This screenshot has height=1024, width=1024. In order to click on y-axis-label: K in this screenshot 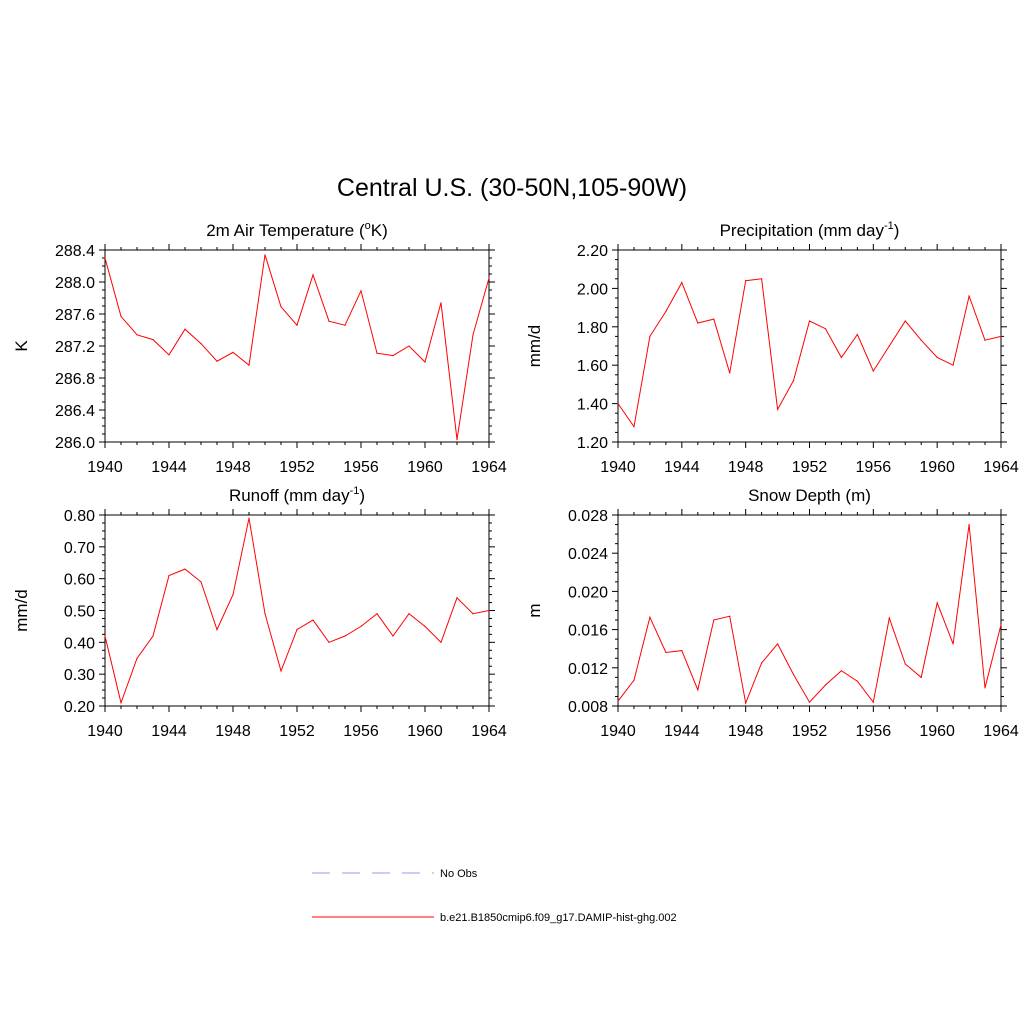, I will do `click(21, 346)`.